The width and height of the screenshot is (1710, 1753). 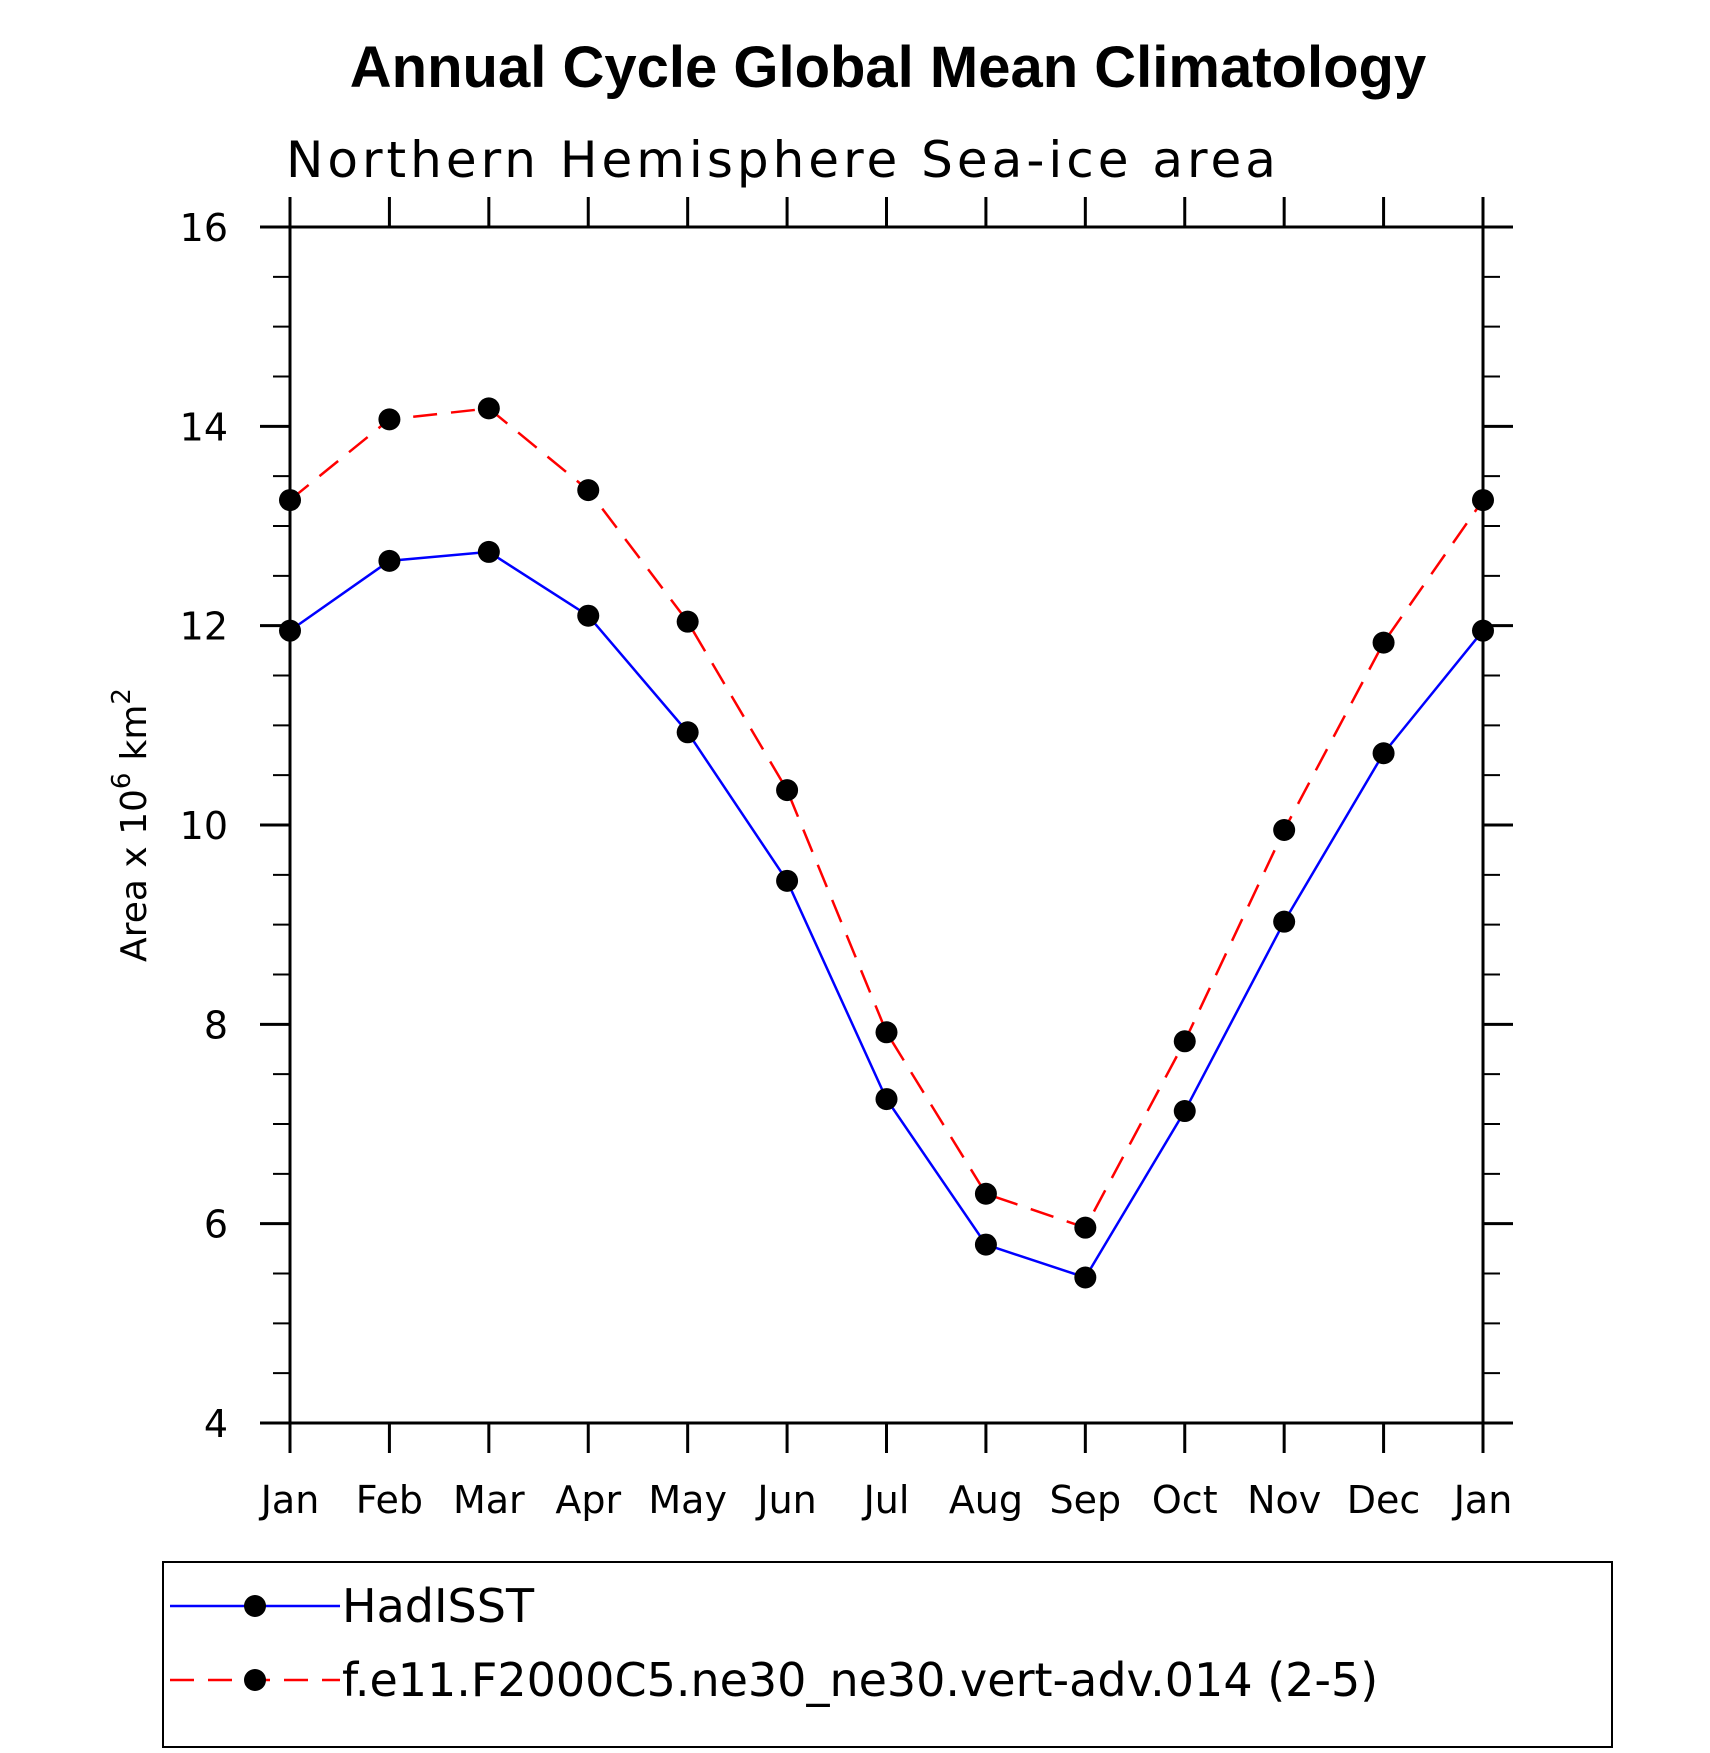 What do you see at coordinates (216, 1225) in the screenshot?
I see `y-tick-label: 6` at bounding box center [216, 1225].